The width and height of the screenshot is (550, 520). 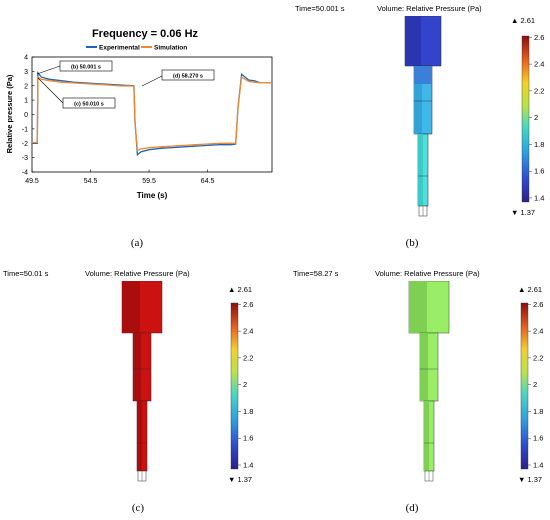 I want to click on colorbar-c: 2.6 2.4 2.2 2 1.8 1.6 1.4, so click(x=241, y=385).